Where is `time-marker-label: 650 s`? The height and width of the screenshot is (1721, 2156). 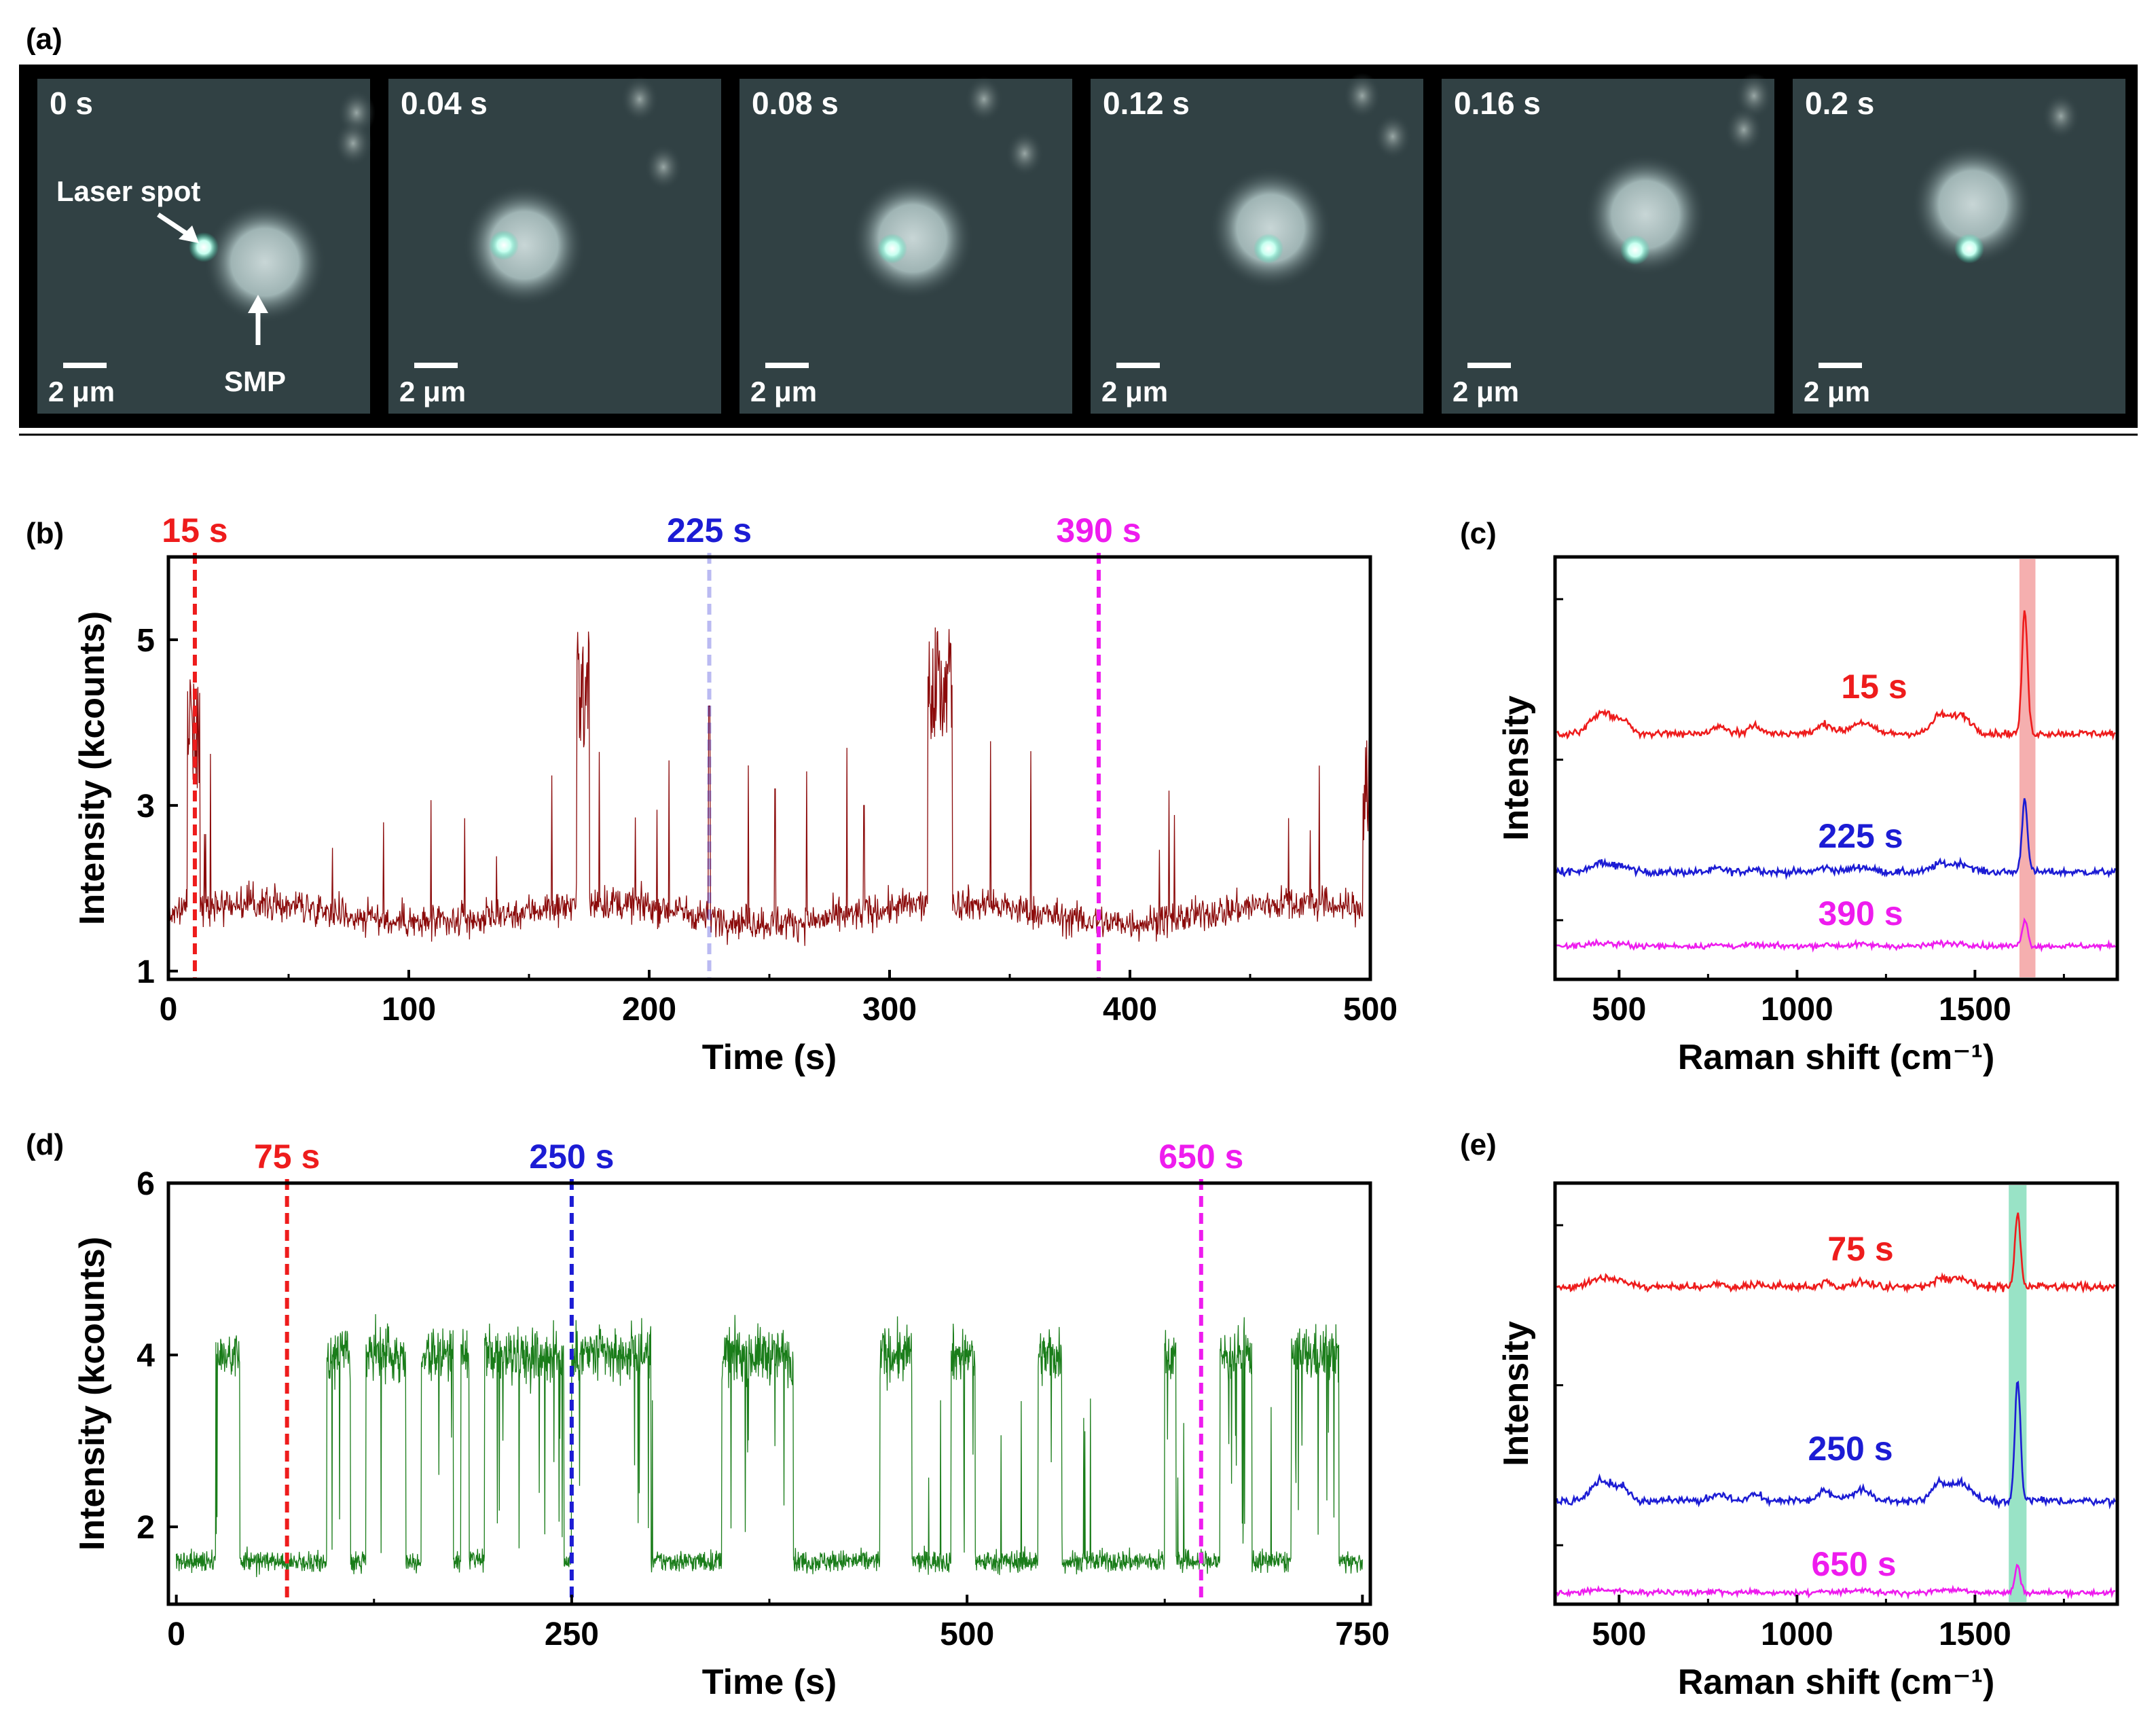 time-marker-label: 650 s is located at coordinates (1201, 1157).